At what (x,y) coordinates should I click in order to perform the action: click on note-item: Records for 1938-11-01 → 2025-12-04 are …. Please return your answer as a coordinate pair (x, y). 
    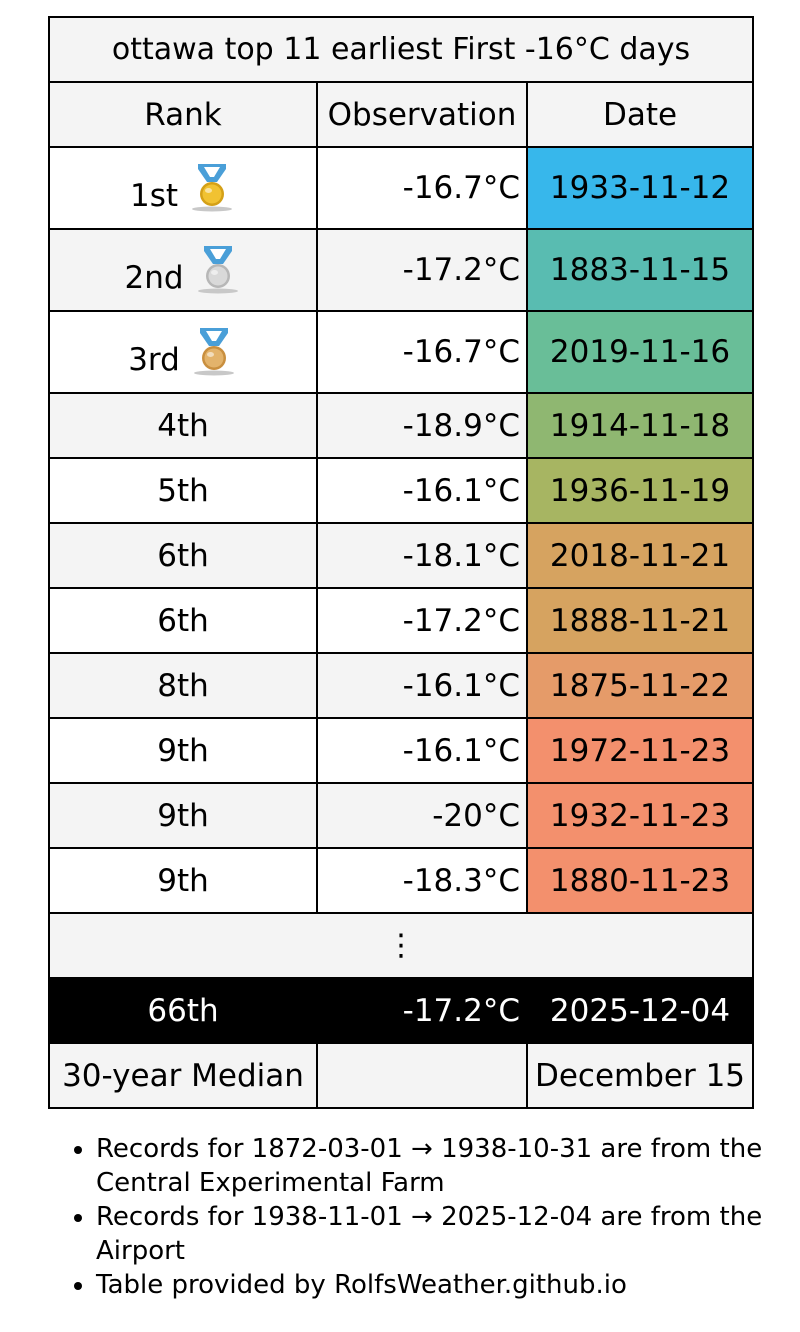
    Looking at the image, I should click on (448, 1234).